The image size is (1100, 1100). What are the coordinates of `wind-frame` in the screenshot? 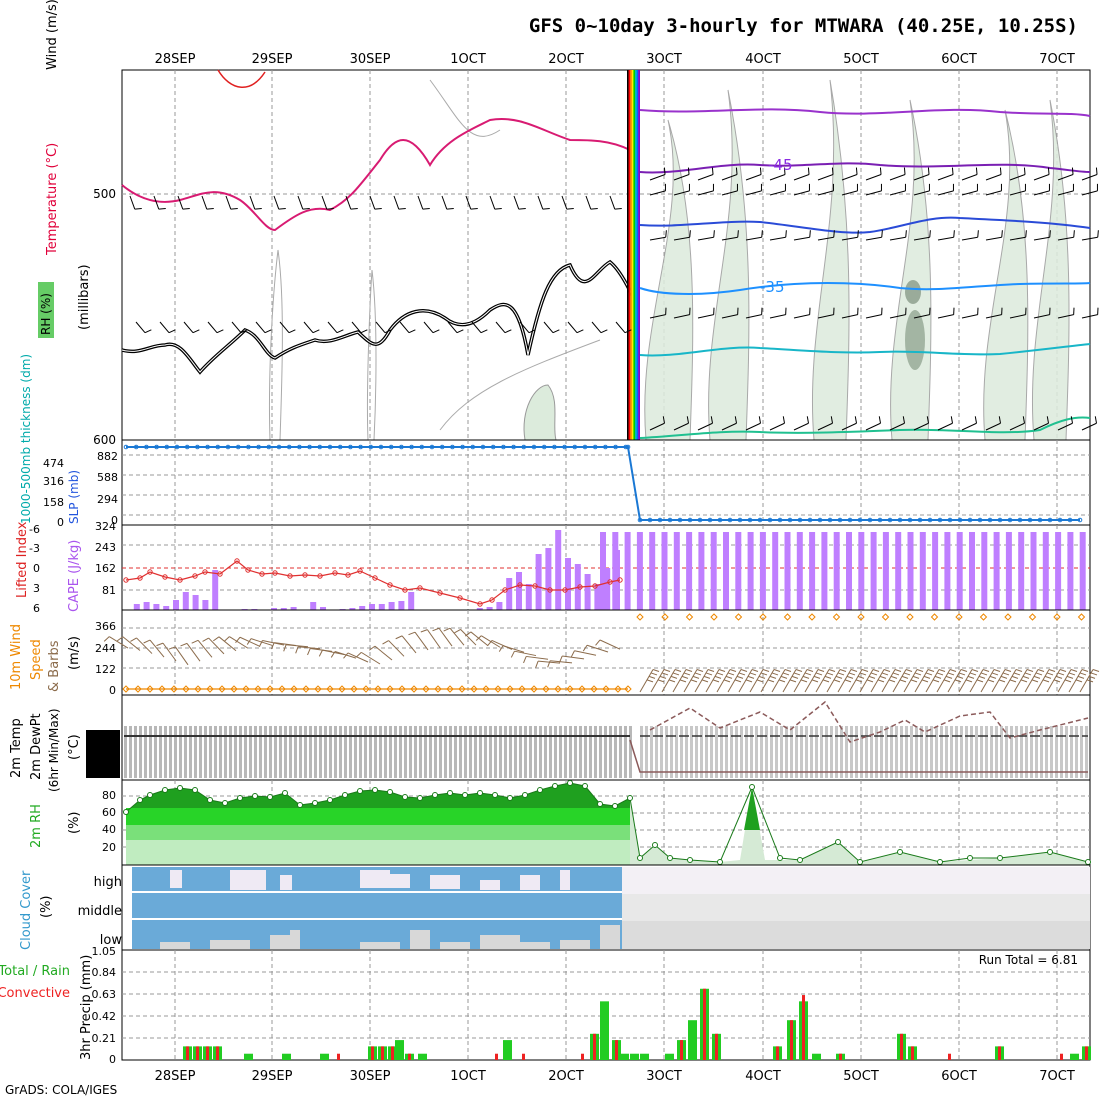 It's located at (606, 652).